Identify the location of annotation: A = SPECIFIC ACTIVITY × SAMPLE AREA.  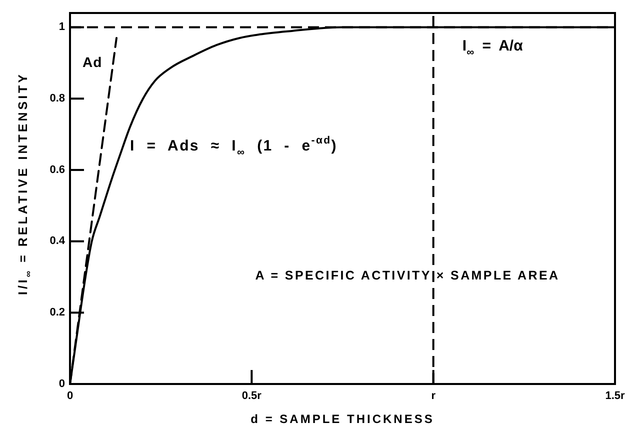
(407, 275).